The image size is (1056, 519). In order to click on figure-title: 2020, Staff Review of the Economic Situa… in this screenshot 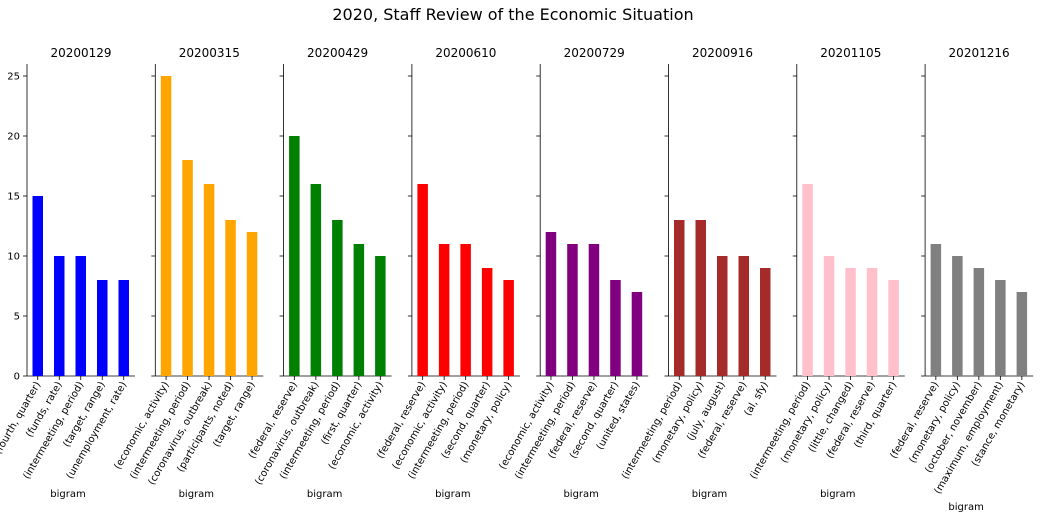, I will do `click(512, 14)`.